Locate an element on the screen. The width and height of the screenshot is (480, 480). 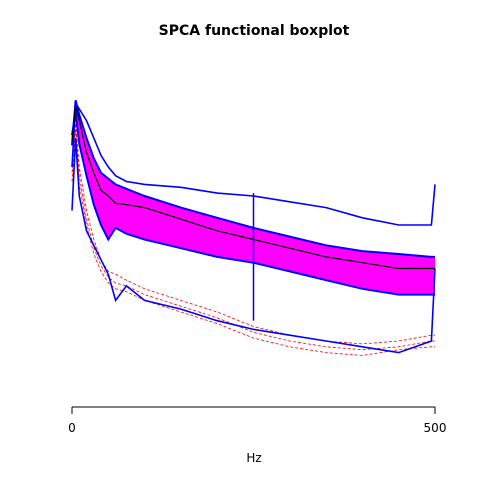
x-tick-label-500: 500 is located at coordinates (435, 428).